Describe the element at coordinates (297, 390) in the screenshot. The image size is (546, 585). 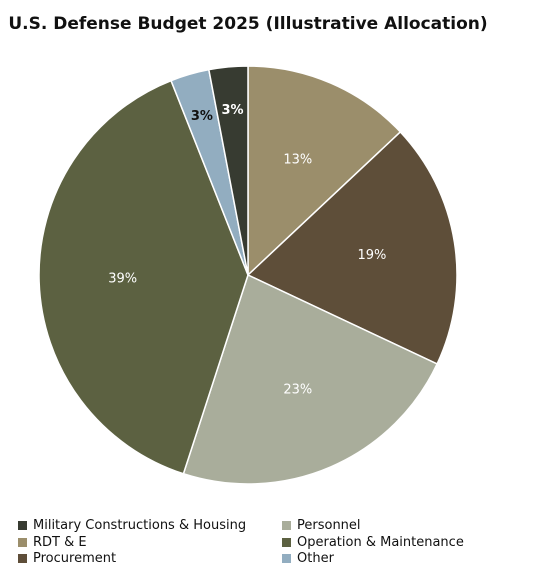
I see `slice-label-personnel: 23%` at that location.